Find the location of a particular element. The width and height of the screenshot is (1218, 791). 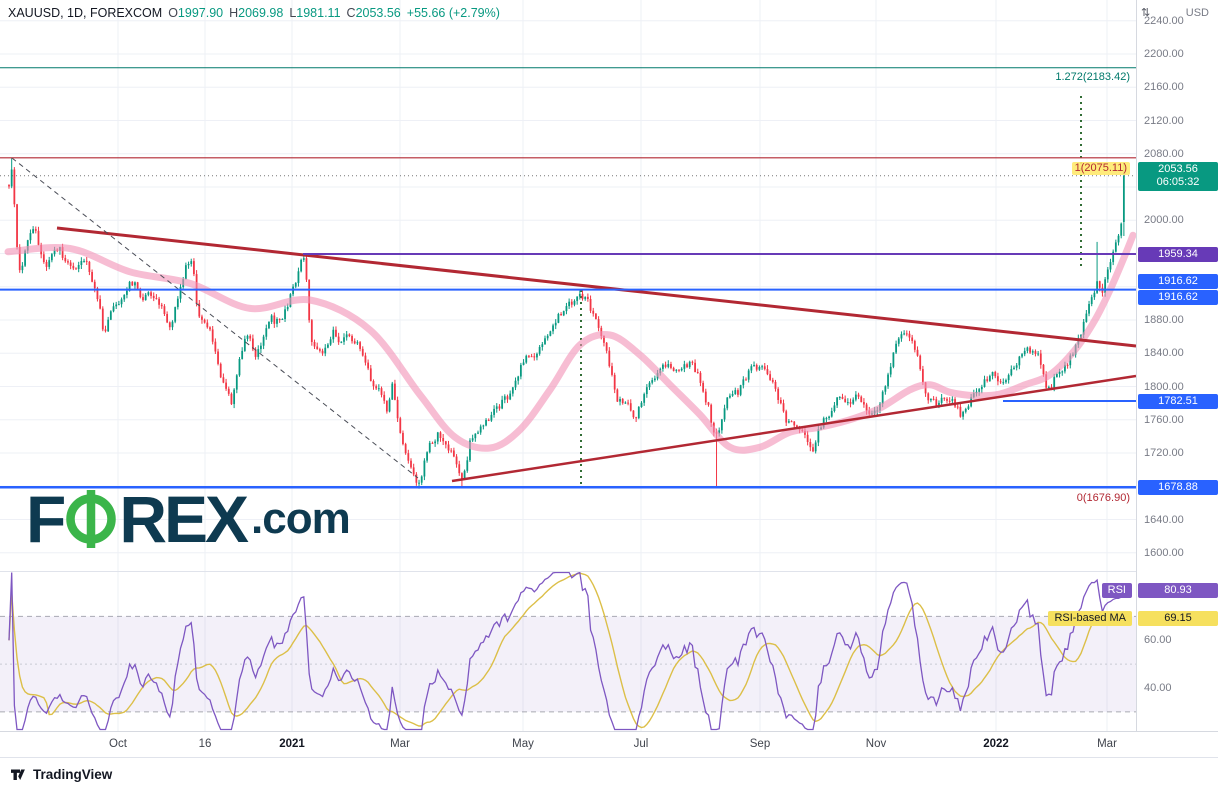

price-tick-label: 1600.00 is located at coordinates (1164, 552).